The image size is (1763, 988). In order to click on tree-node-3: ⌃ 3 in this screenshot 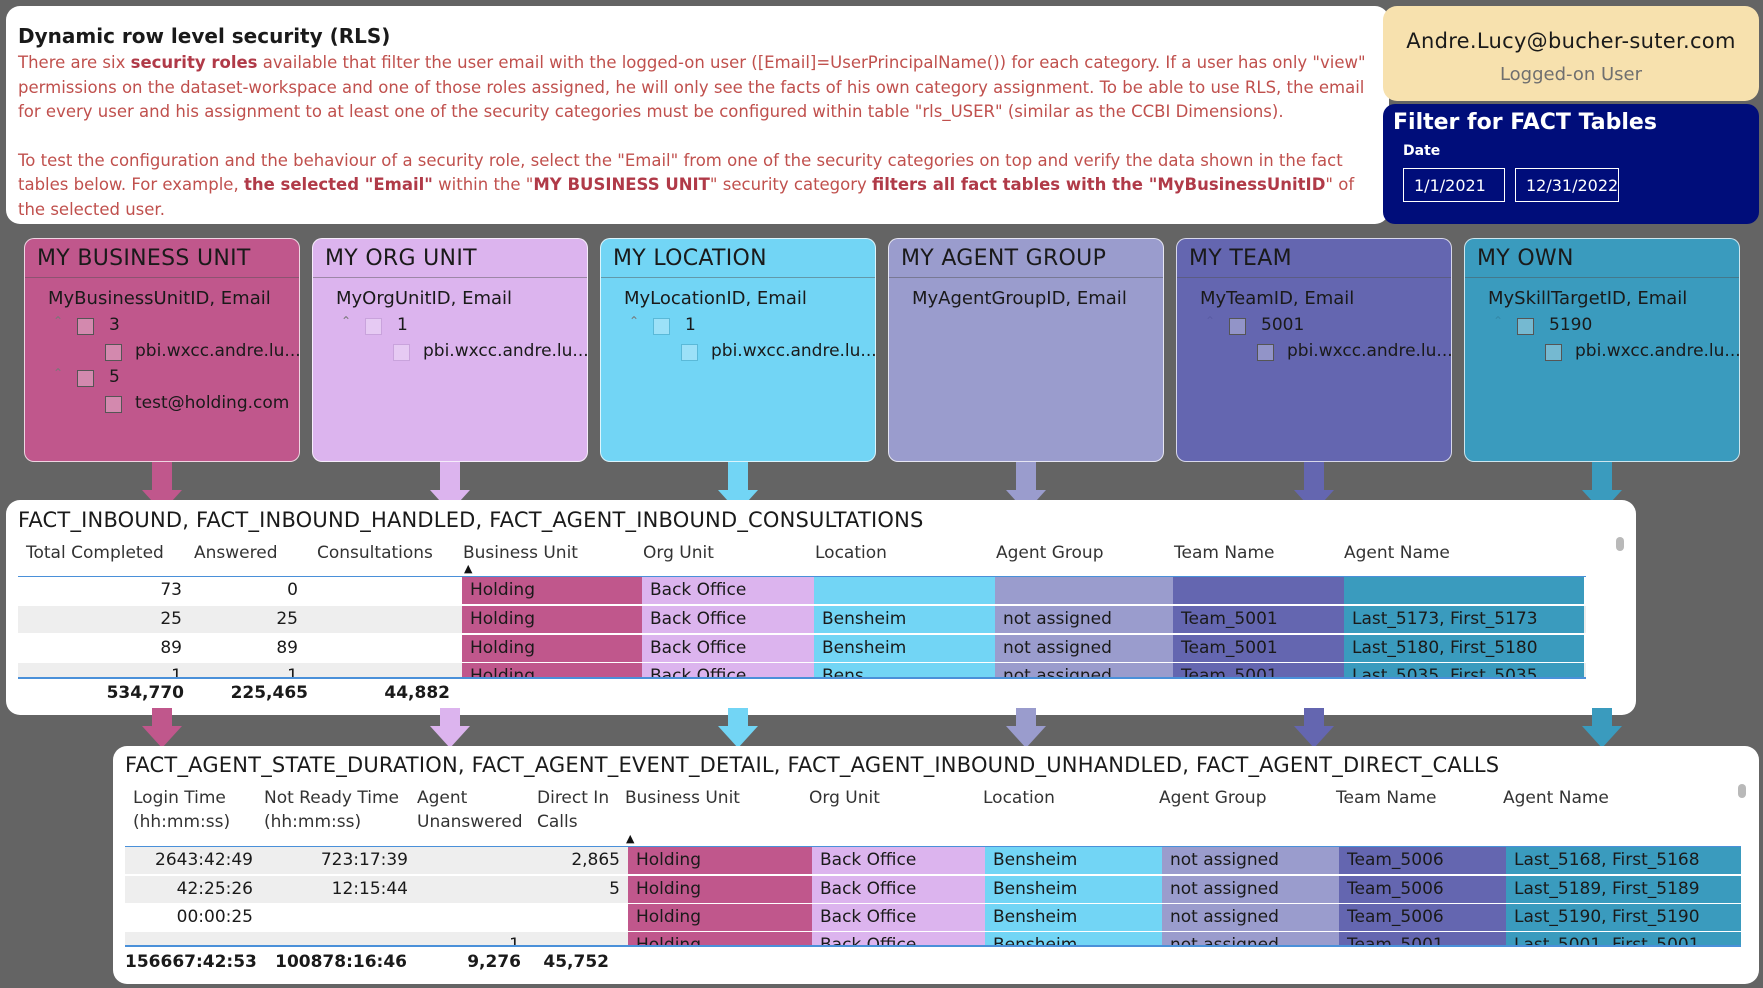, I will do `click(86, 324)`.